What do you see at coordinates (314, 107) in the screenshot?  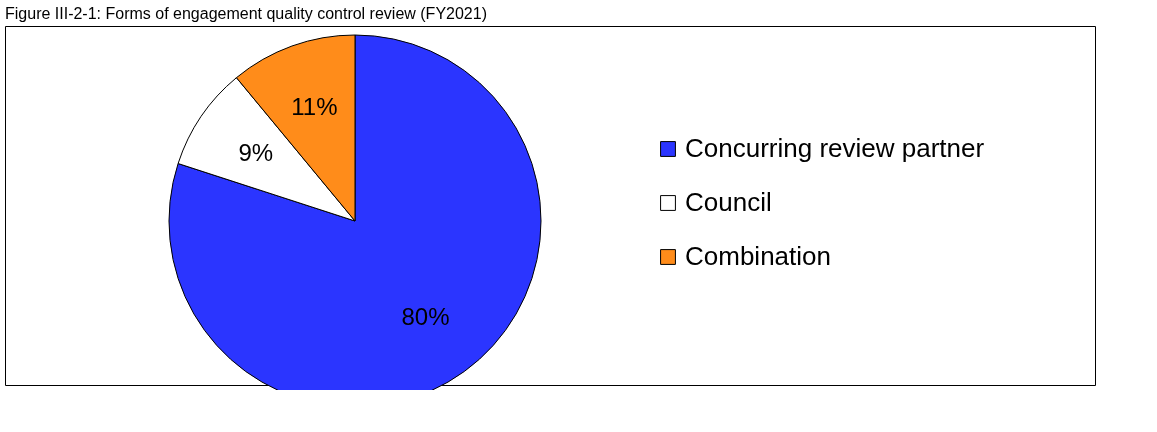 I see `data-label: 11%` at bounding box center [314, 107].